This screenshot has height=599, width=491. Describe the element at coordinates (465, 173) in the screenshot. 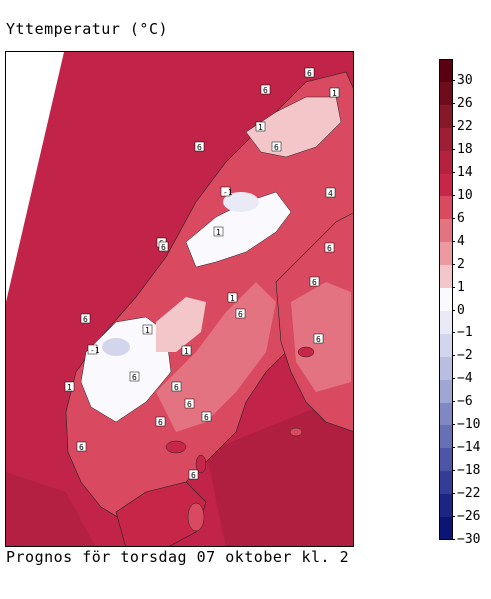

I see `legend-label: 14` at that location.